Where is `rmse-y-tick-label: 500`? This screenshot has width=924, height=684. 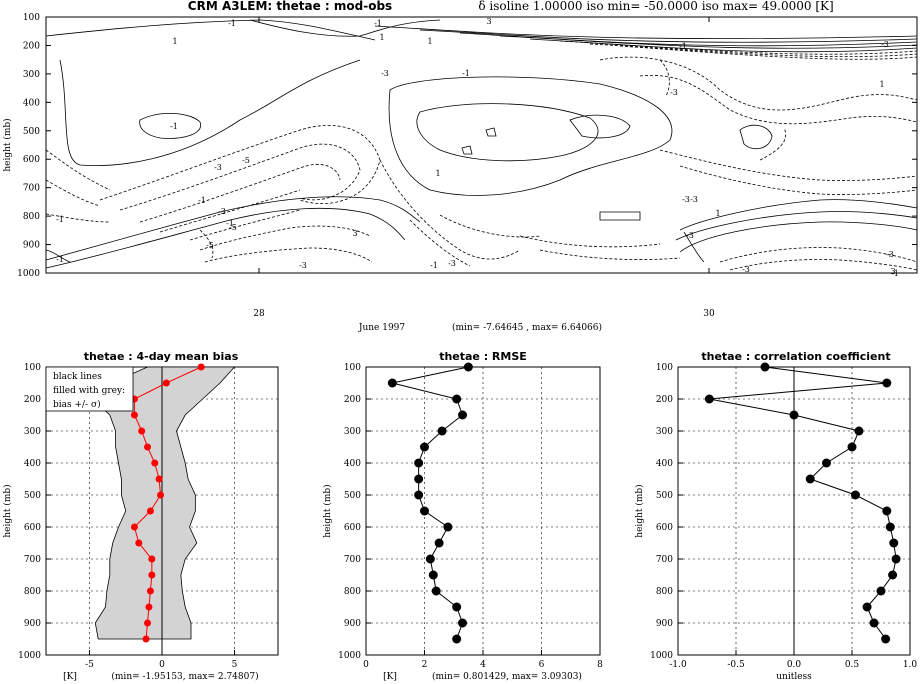 rmse-y-tick-label: 500 is located at coordinates (352, 496).